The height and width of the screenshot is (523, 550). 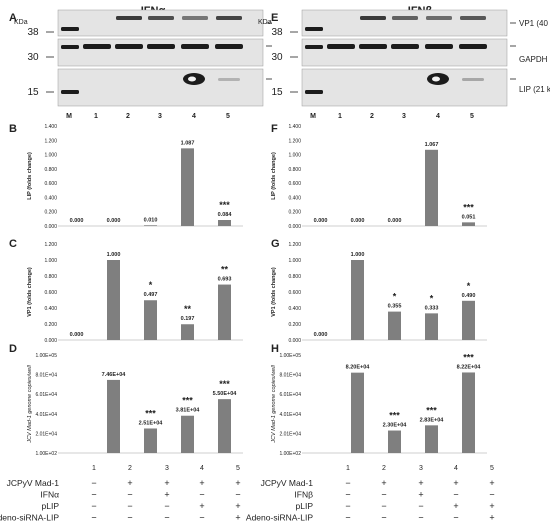 What do you see at coordinates (432, 145) in the screenshot?
I see `value-label: 1.067` at bounding box center [432, 145].